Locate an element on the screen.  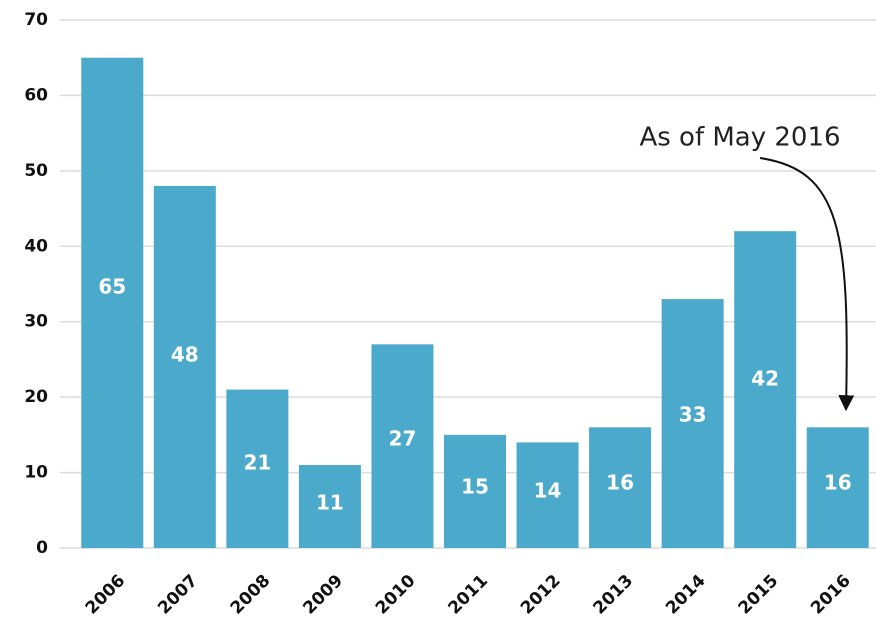
y-tick-label: 30 is located at coordinates (36, 322).